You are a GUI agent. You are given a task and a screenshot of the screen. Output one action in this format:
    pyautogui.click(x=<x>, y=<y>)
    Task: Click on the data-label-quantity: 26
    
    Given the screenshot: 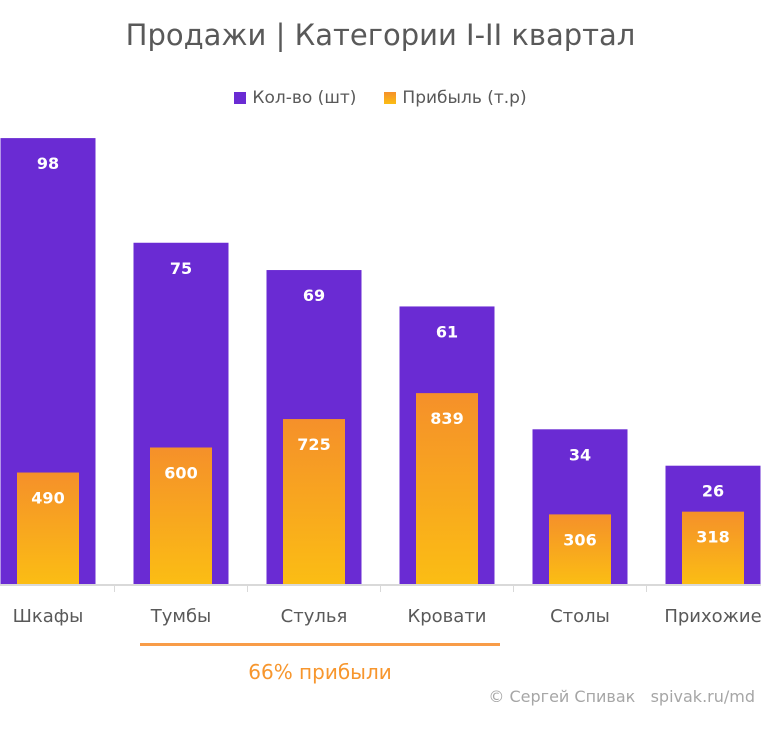 What is the action you would take?
    pyautogui.click(x=713, y=491)
    